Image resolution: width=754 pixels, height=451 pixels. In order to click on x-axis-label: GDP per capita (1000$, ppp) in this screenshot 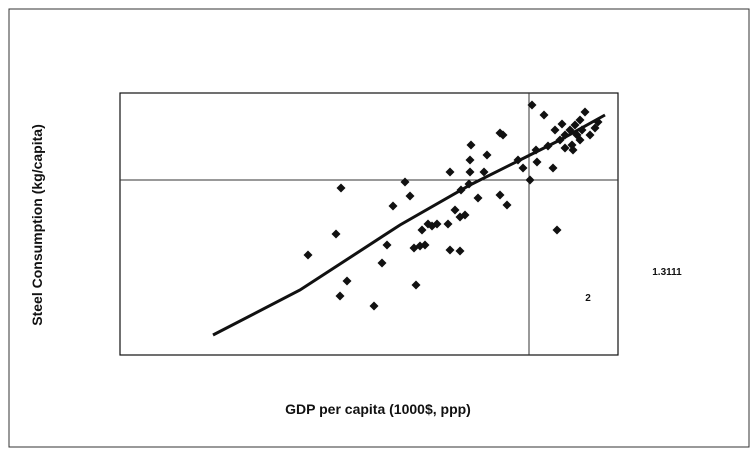, I will do `click(378, 409)`.